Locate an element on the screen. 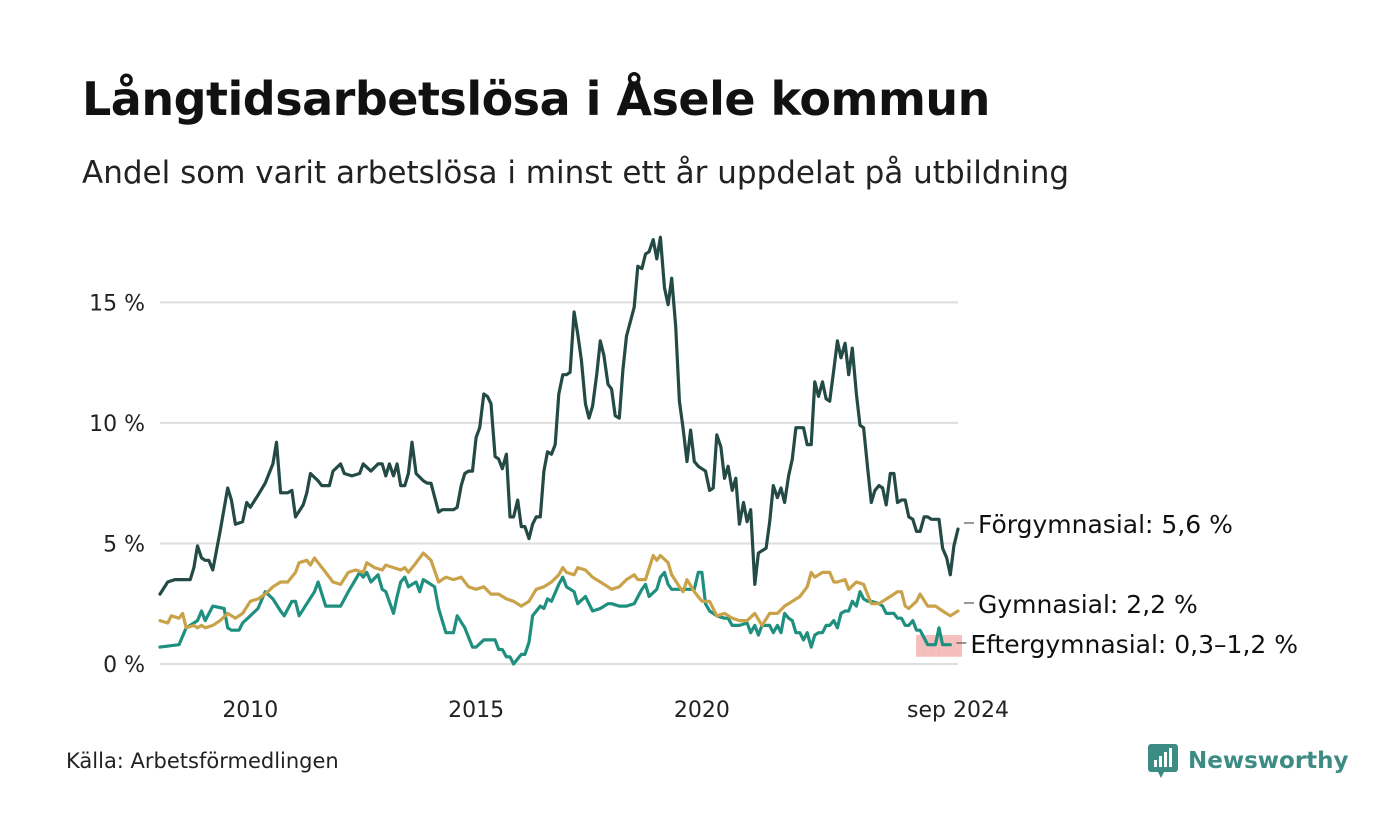  newsworthy-logo-icon is located at coordinates (1163, 761).